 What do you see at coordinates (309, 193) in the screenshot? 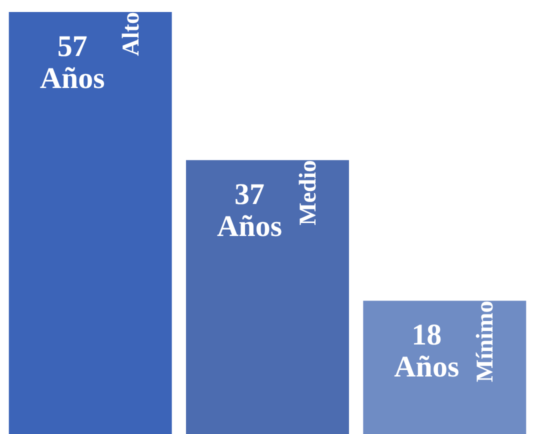
I see `x-tick-label: Medio` at bounding box center [309, 193].